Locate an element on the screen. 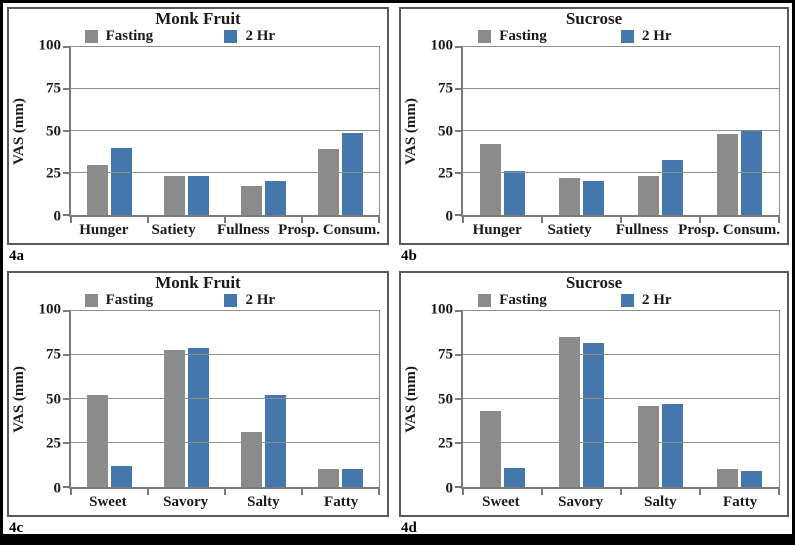 The image size is (795, 545). y-axis-ticks: 0 25 50 75 100 is located at coordinates (46, 399).